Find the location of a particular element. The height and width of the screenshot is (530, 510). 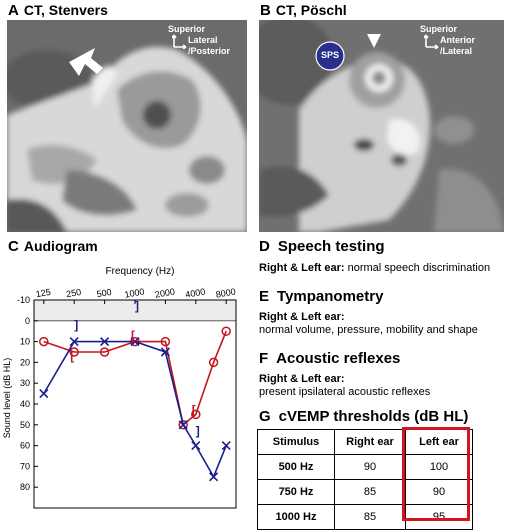

orientation-b: Superior Anterior /Lateral is located at coordinates (447, 40).